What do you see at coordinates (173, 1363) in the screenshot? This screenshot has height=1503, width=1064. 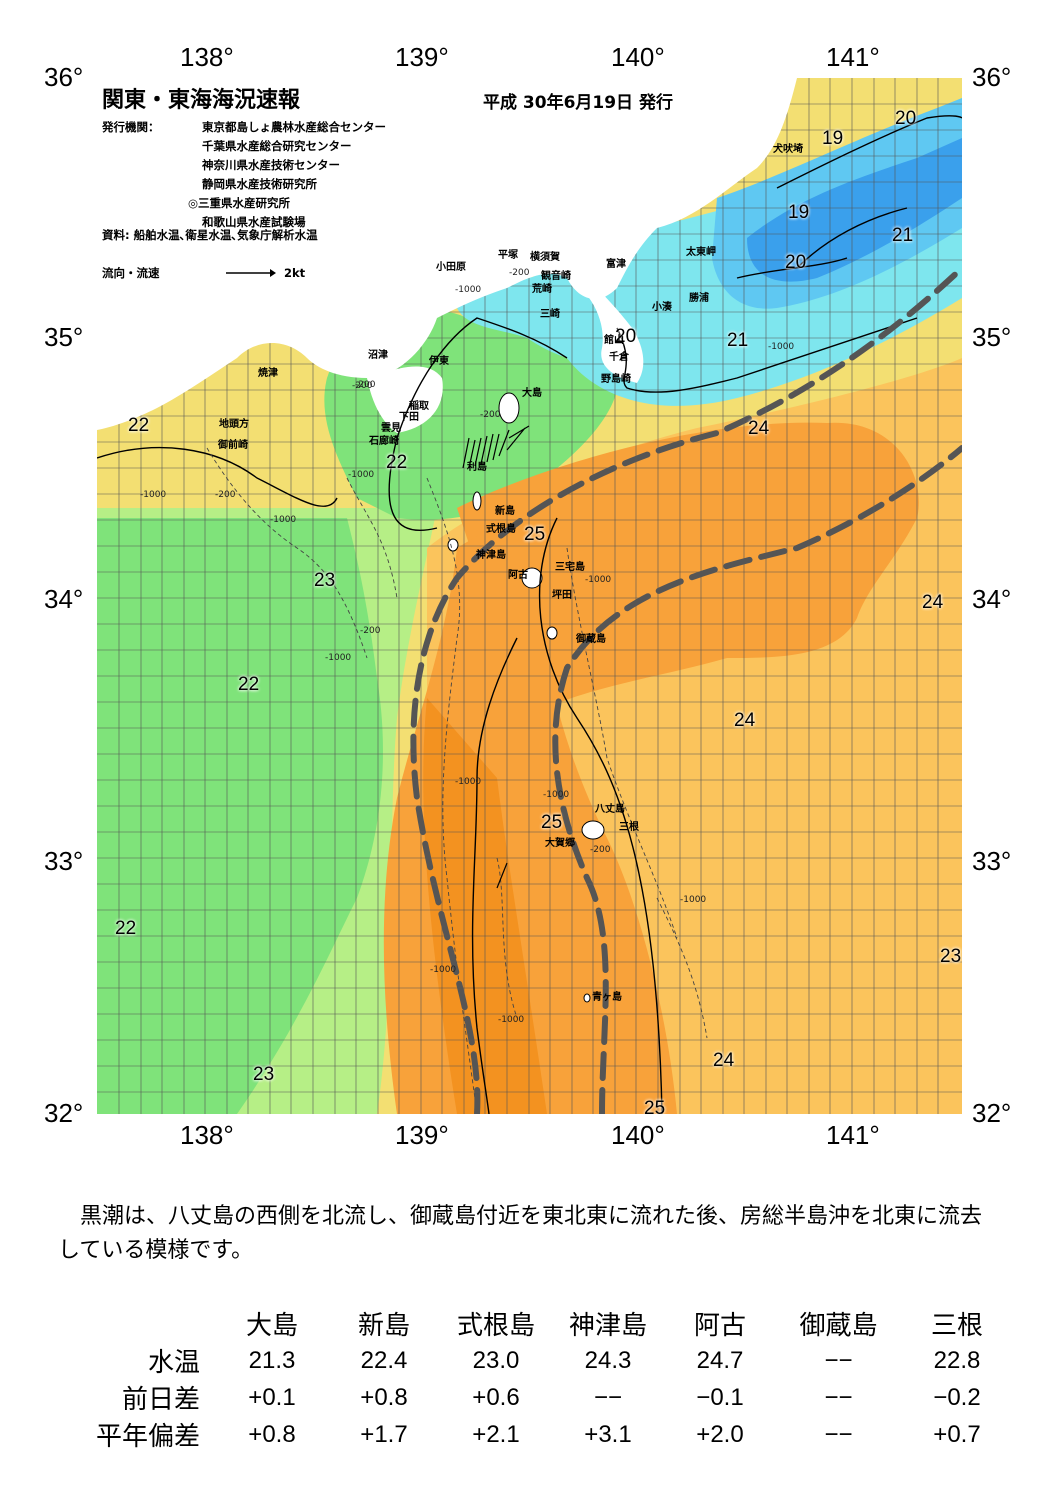 I see `row-header: 水温` at bounding box center [173, 1363].